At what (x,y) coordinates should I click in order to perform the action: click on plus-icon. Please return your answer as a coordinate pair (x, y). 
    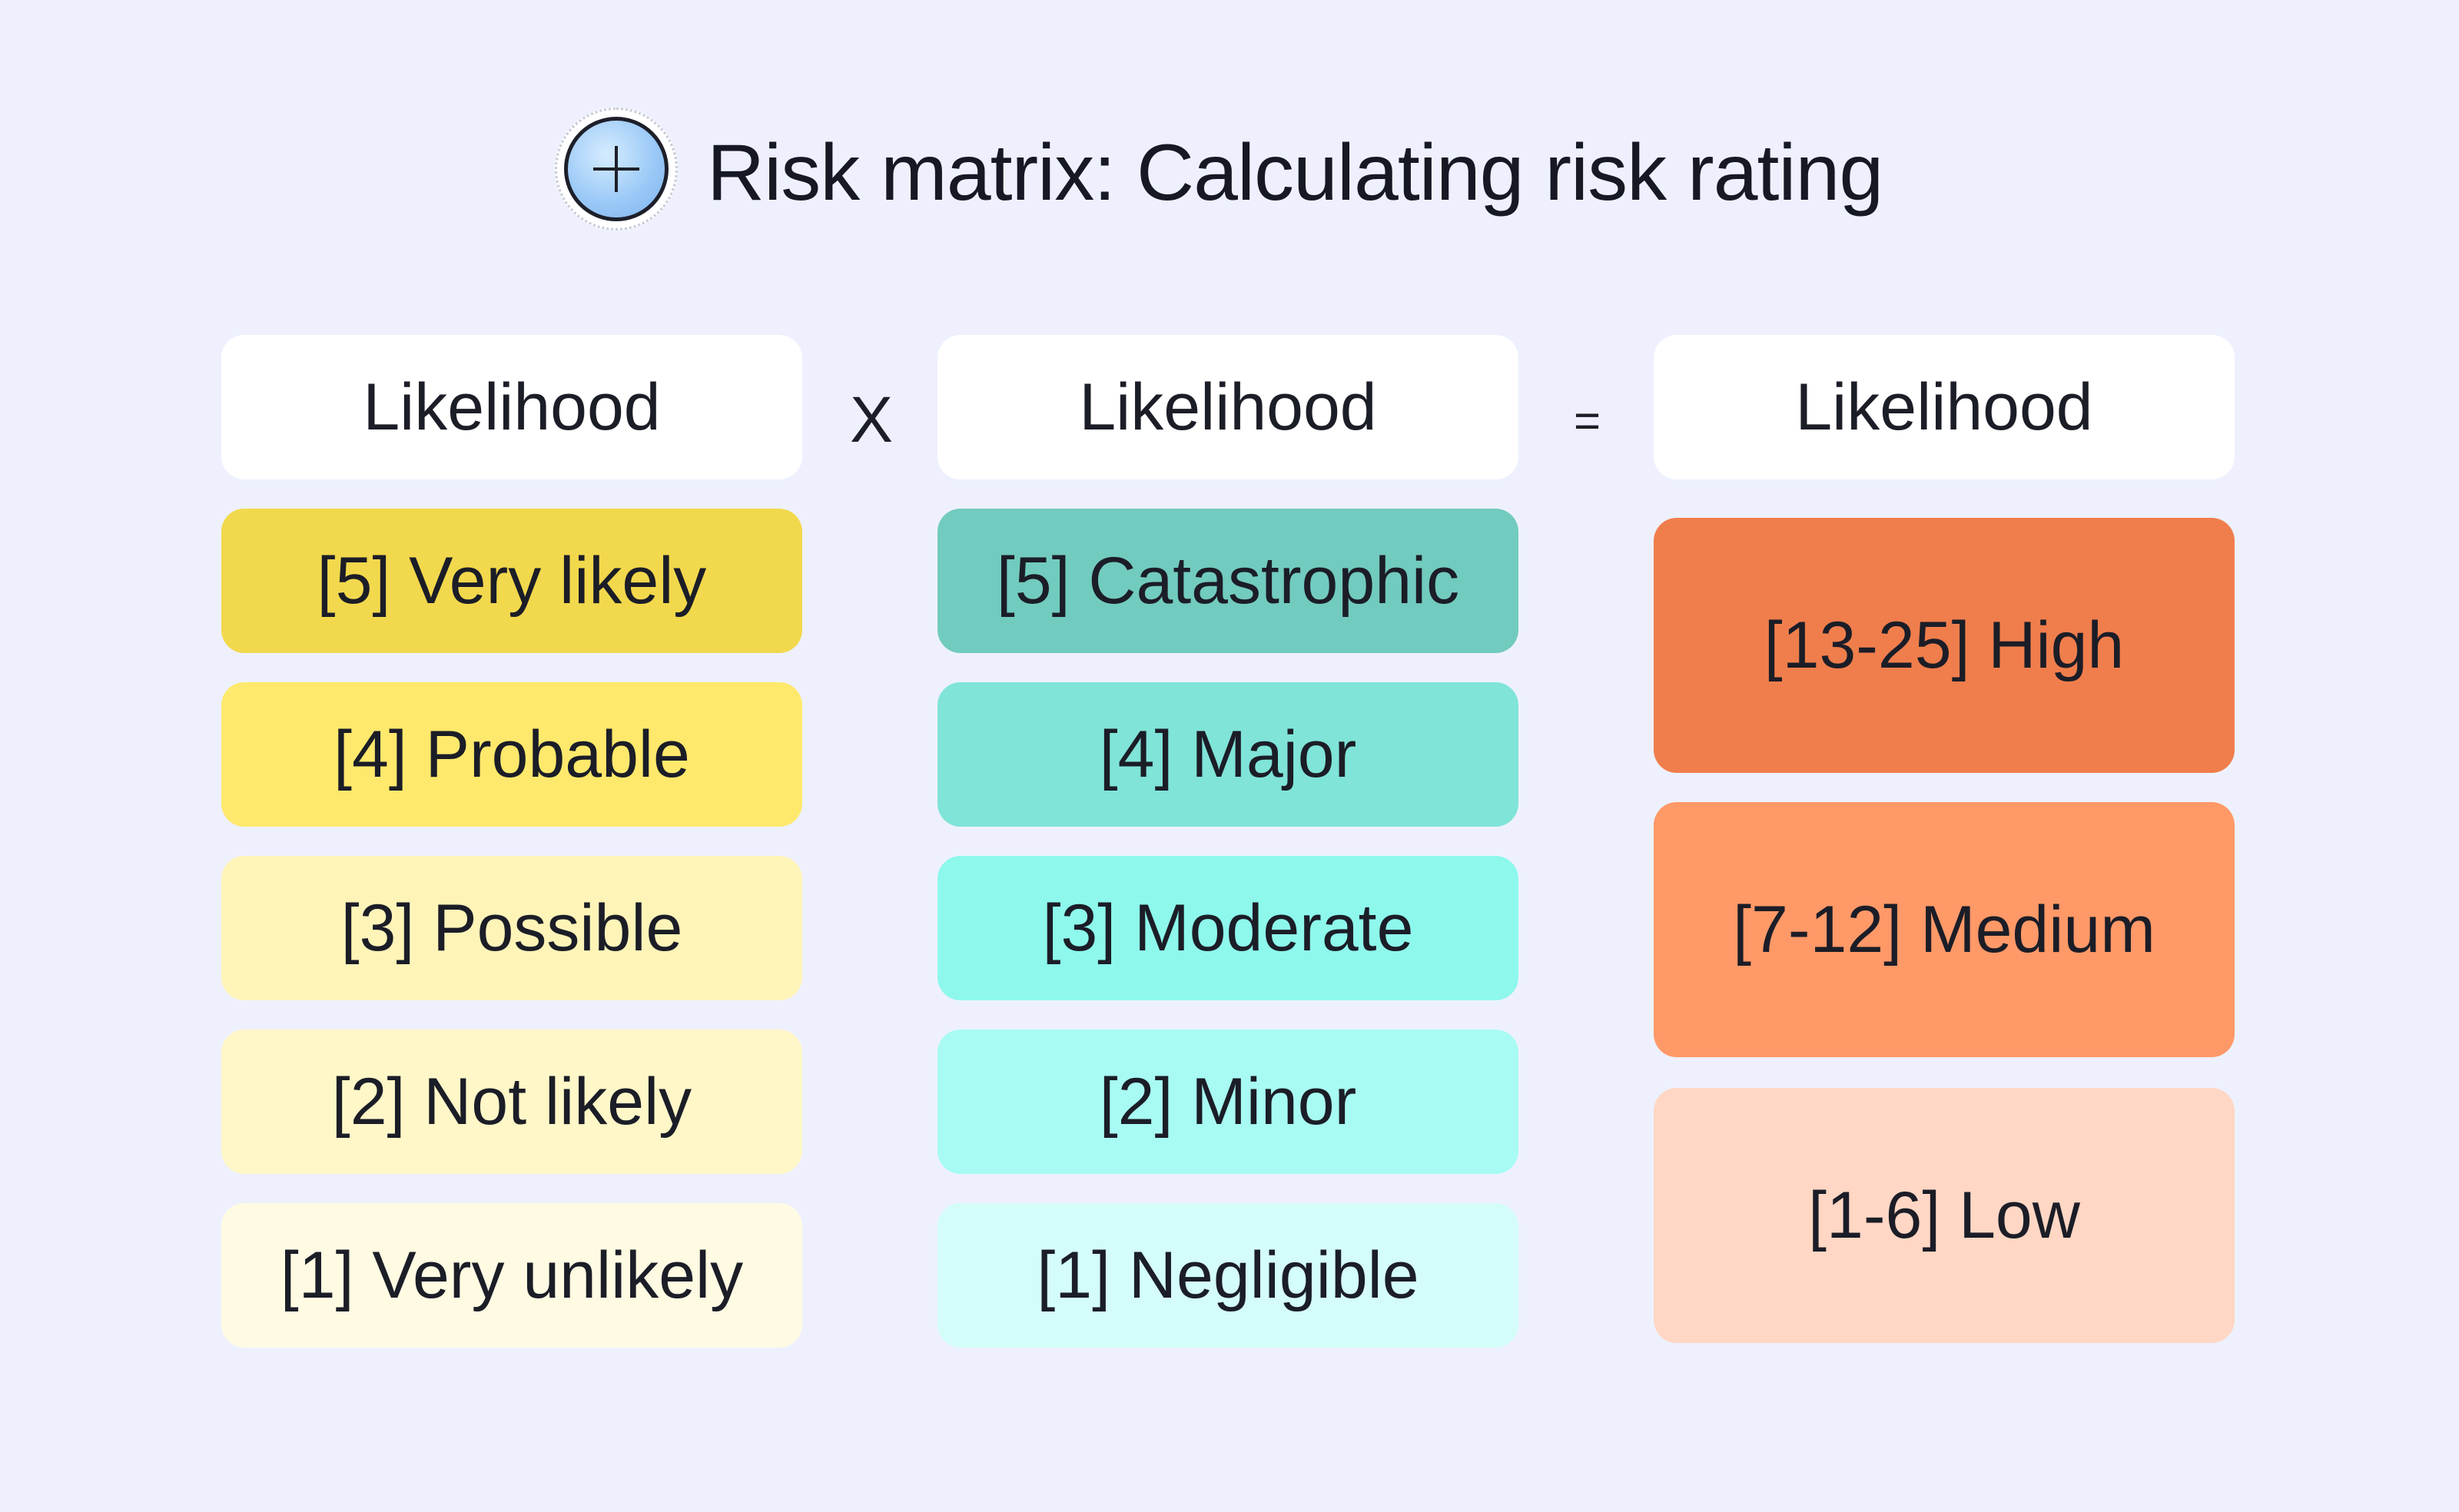
    Looking at the image, I should click on (616, 169).